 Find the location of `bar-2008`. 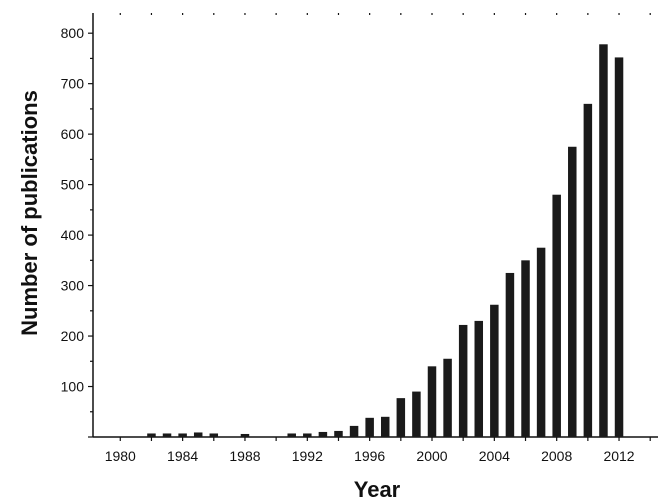

bar-2008 is located at coordinates (556, 315).